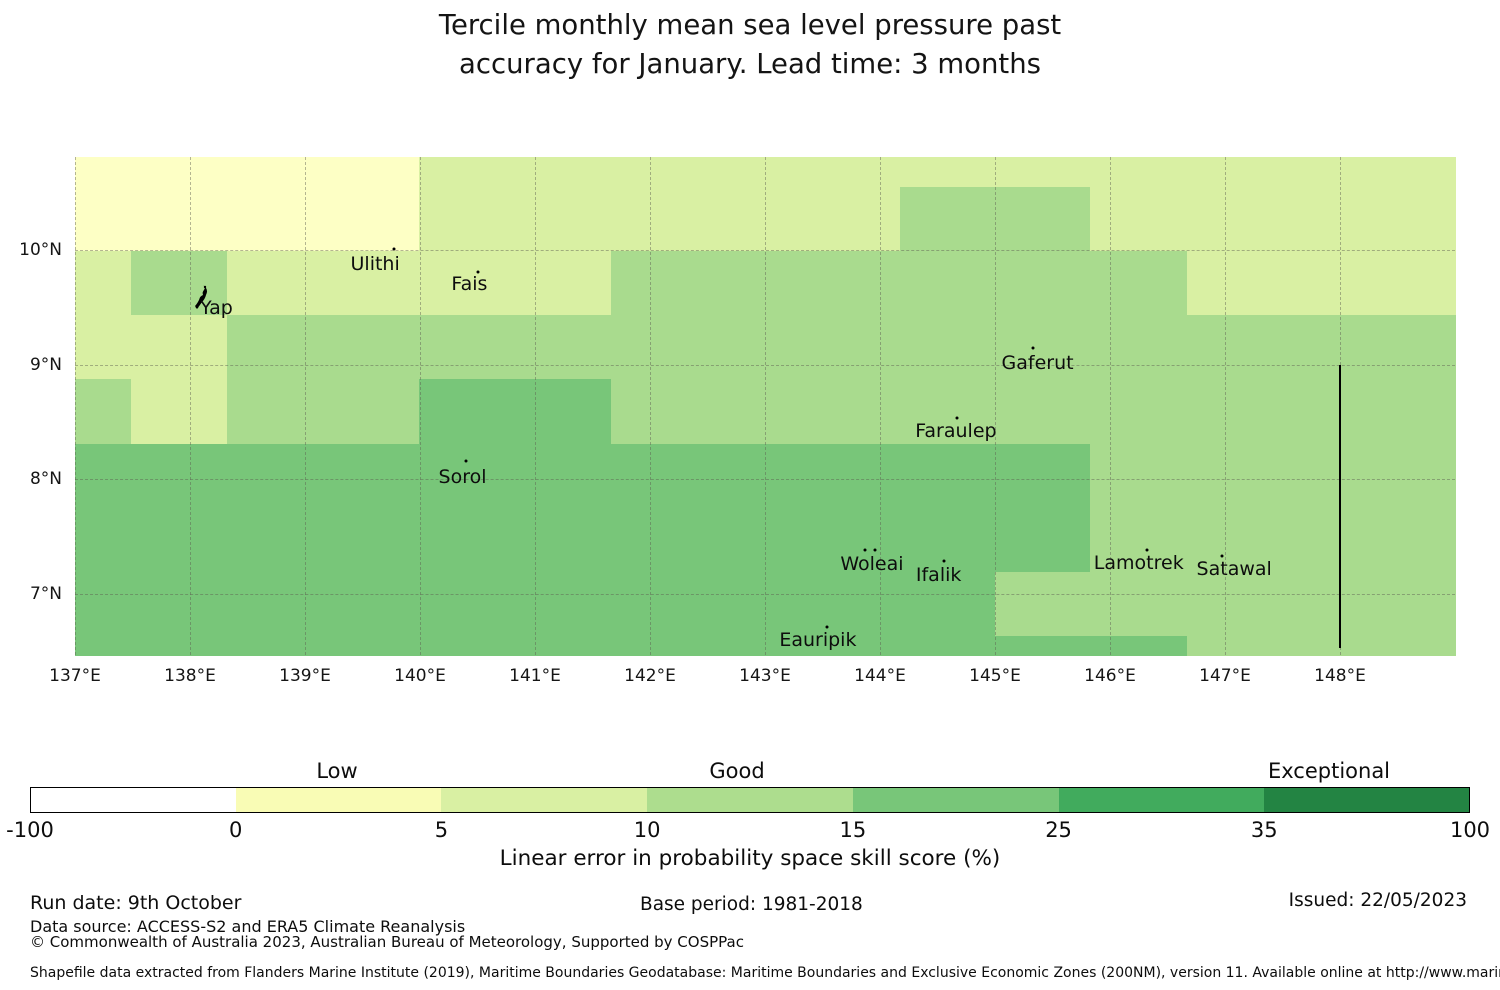 The image size is (1500, 990). I want to click on x-tick-label: 146°E, so click(1110, 676).